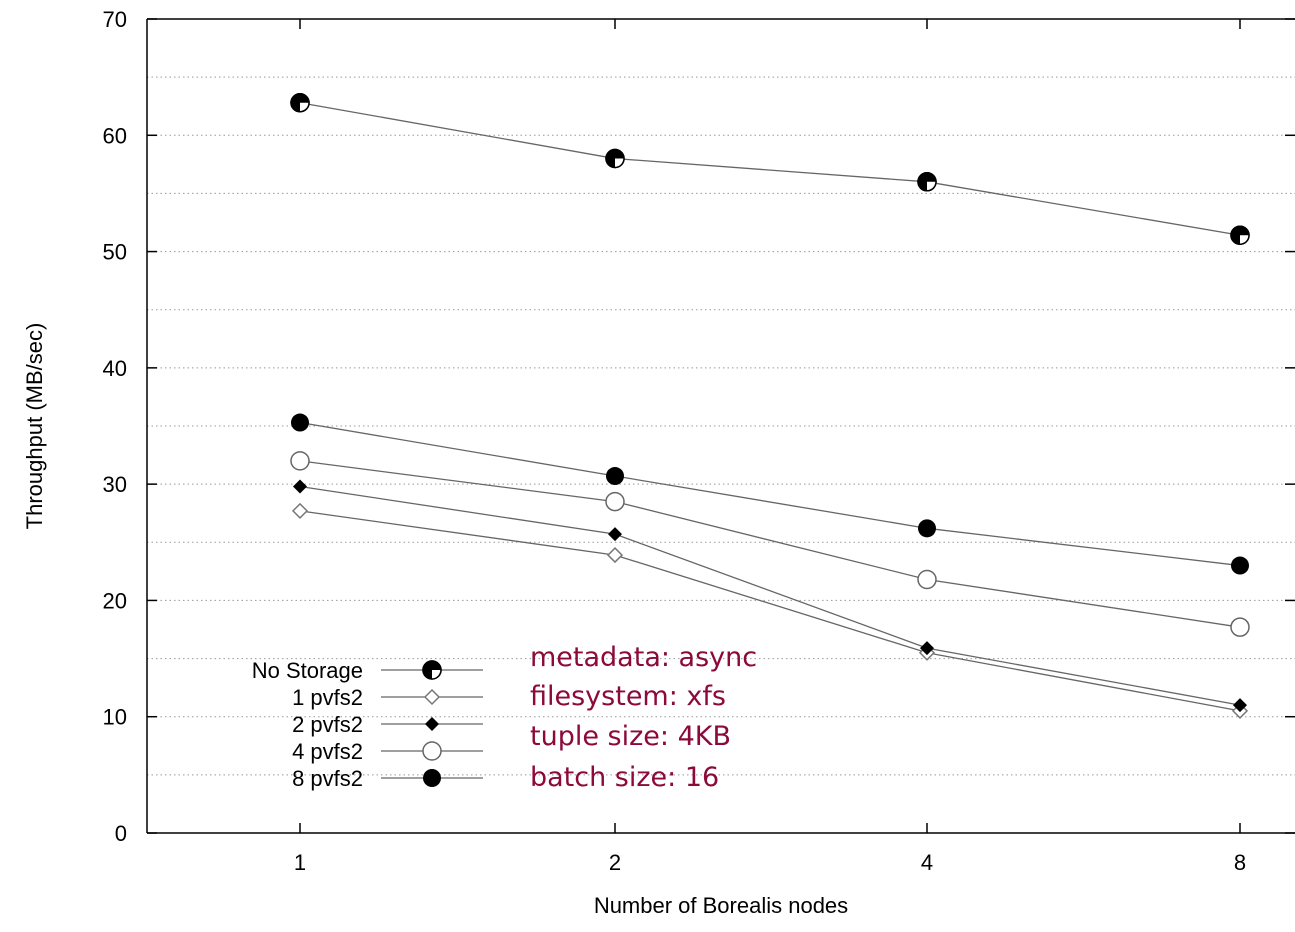  What do you see at coordinates (121, 833) in the screenshot?
I see `y-tick-label: 0` at bounding box center [121, 833].